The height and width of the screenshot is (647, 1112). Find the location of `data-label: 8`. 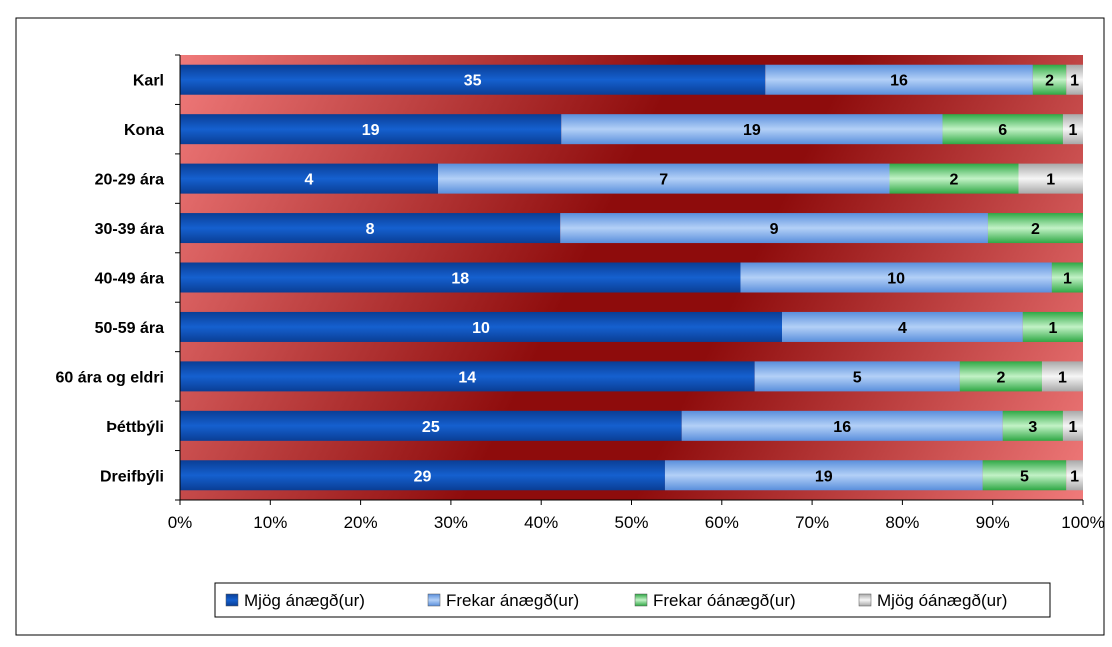

data-label: 8 is located at coordinates (370, 229).